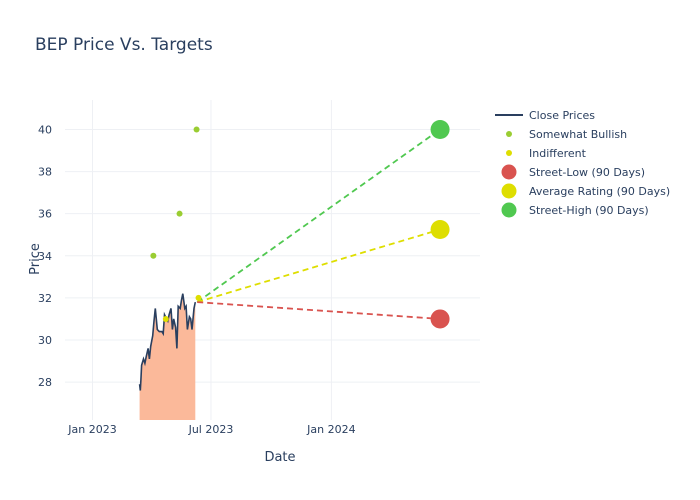 The width and height of the screenshot is (700, 500). Describe the element at coordinates (45, 382) in the screenshot. I see `y-tick-label: 28` at that location.